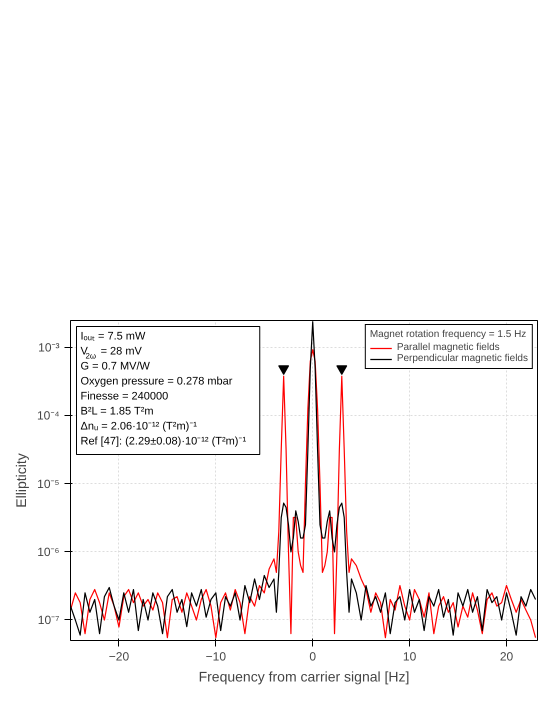 This screenshot has height=705, width=545. Describe the element at coordinates (139, 426) in the screenshot. I see `annotation: Δnᵤ = 2.06·10⁻¹² (T²m)⁻¹` at that location.